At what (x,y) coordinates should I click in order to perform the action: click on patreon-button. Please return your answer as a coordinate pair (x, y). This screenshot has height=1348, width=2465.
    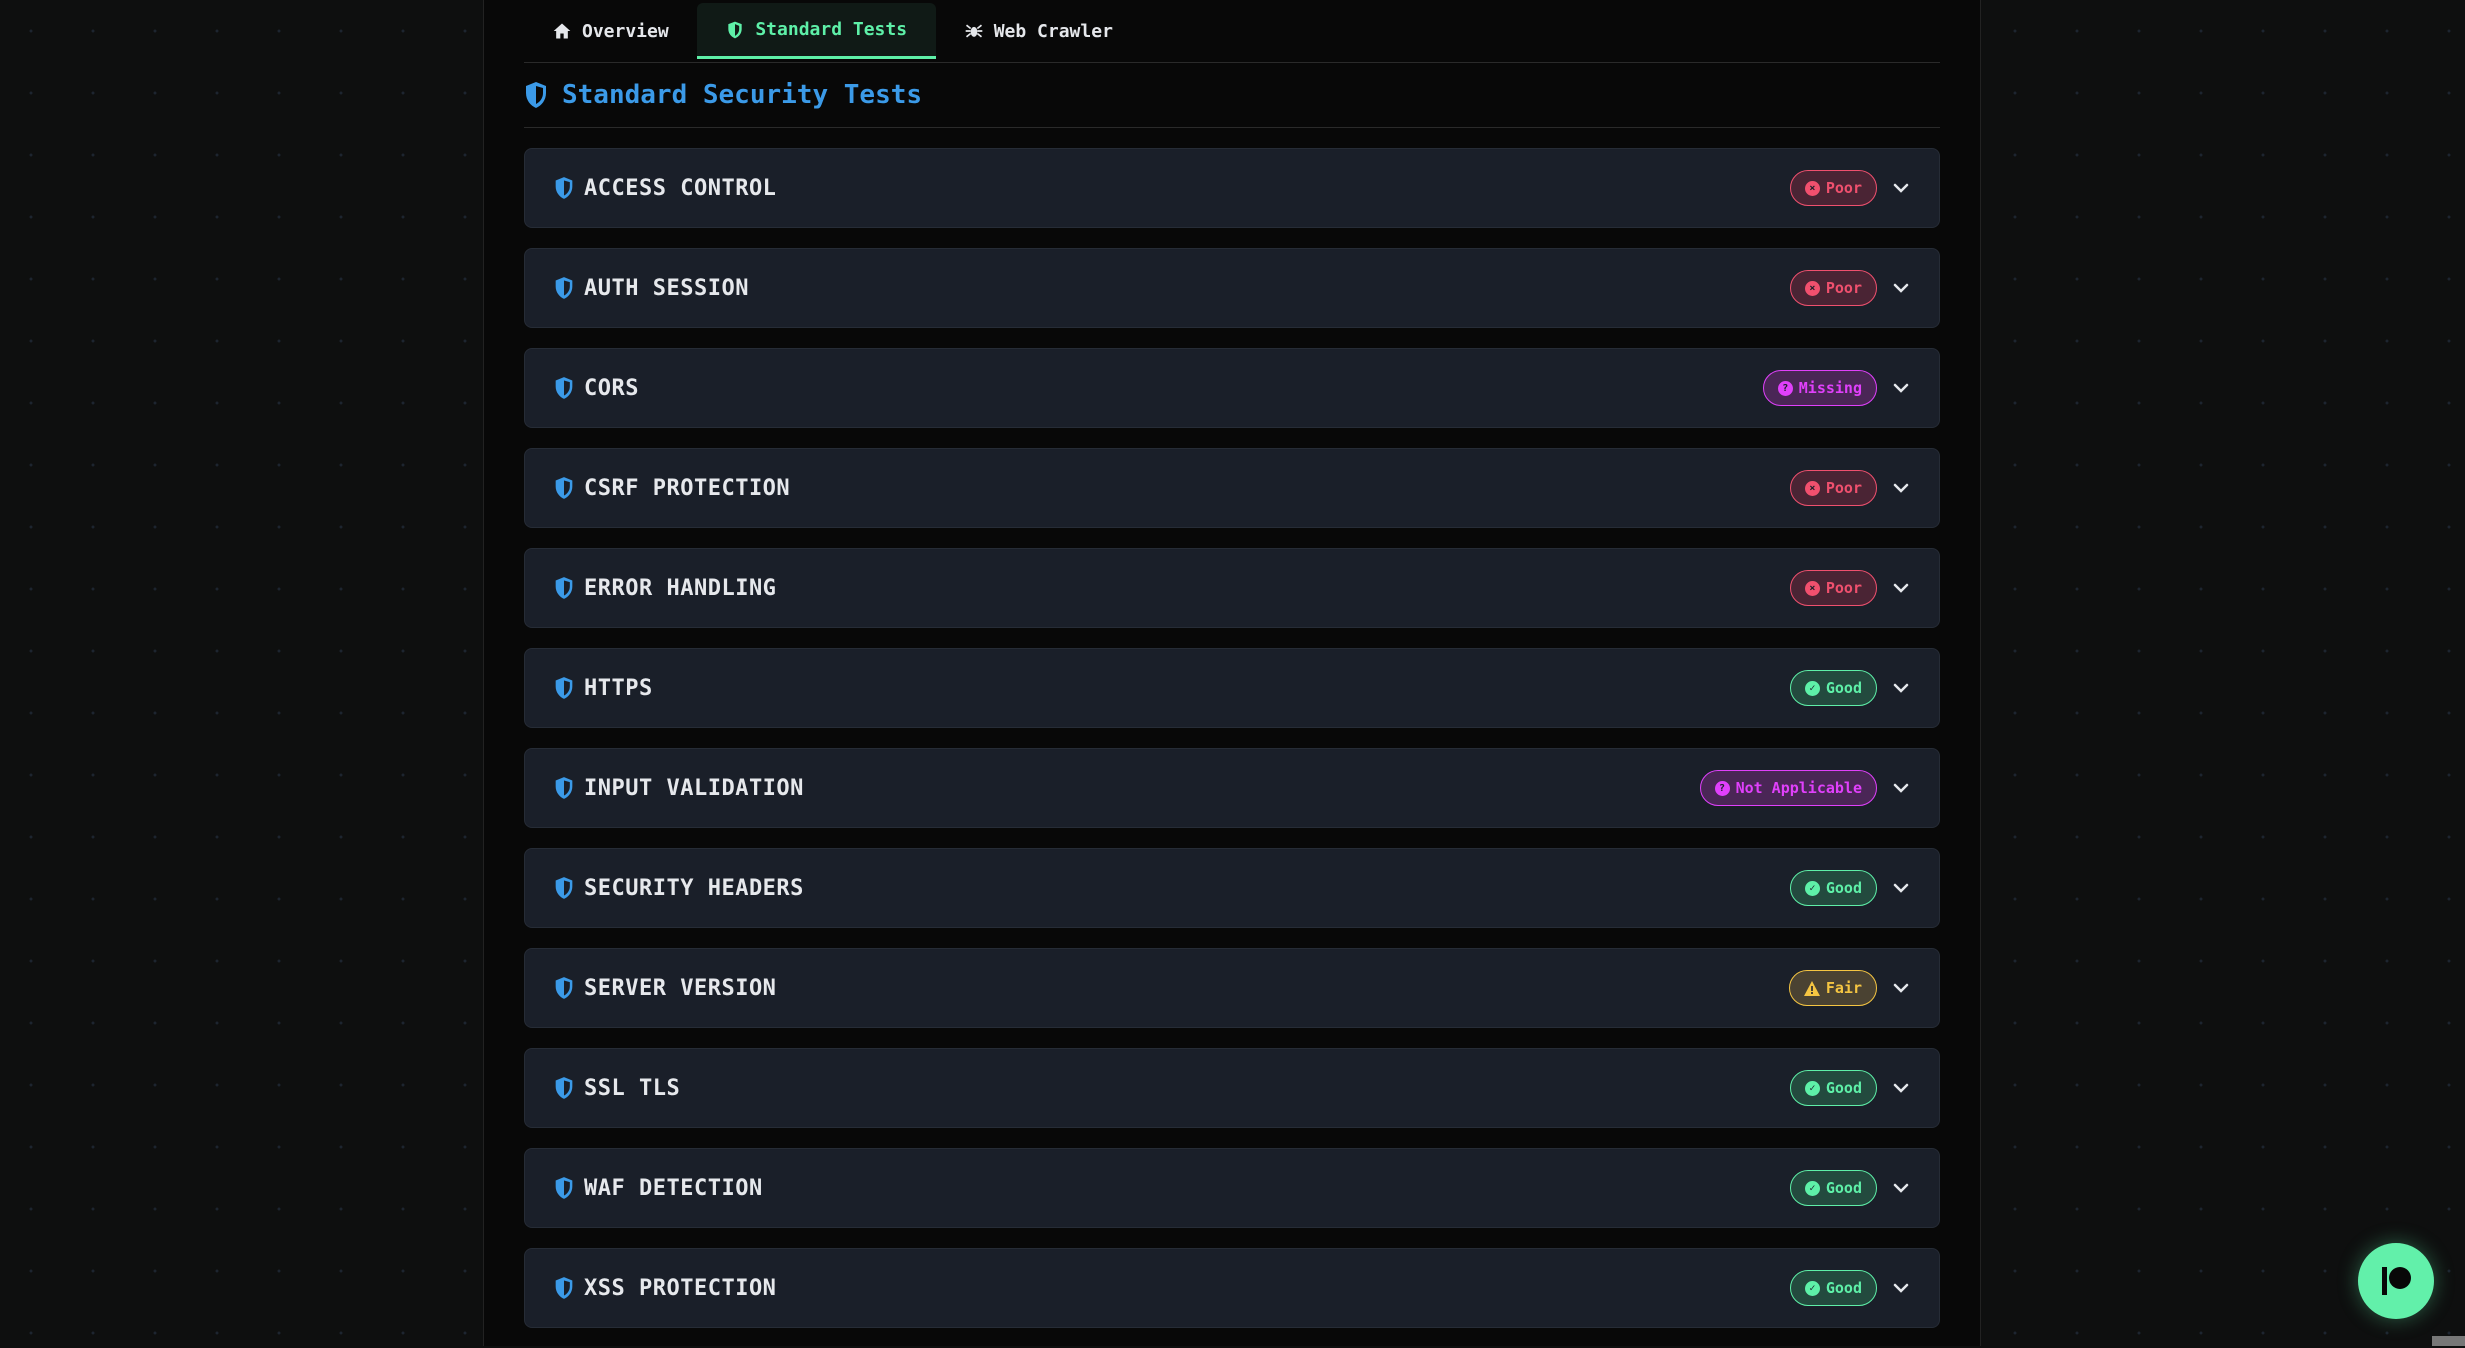
    Looking at the image, I should click on (2396, 1281).